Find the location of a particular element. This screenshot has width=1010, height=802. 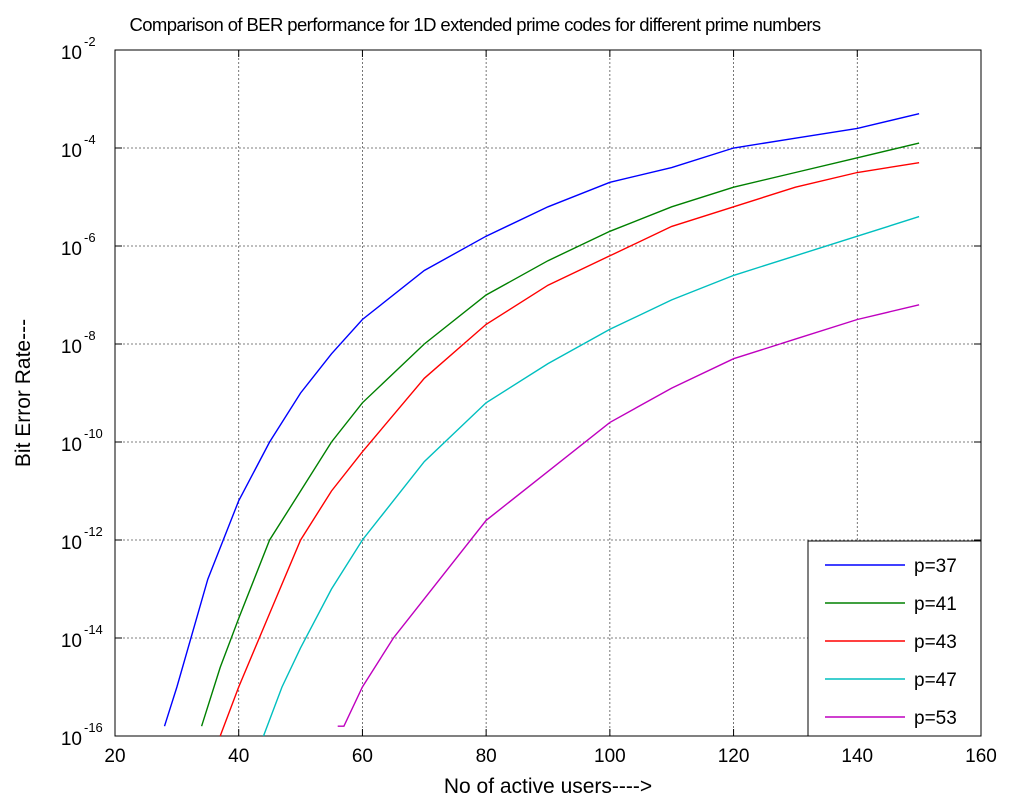

x-tick-label: 100 is located at coordinates (610, 756).